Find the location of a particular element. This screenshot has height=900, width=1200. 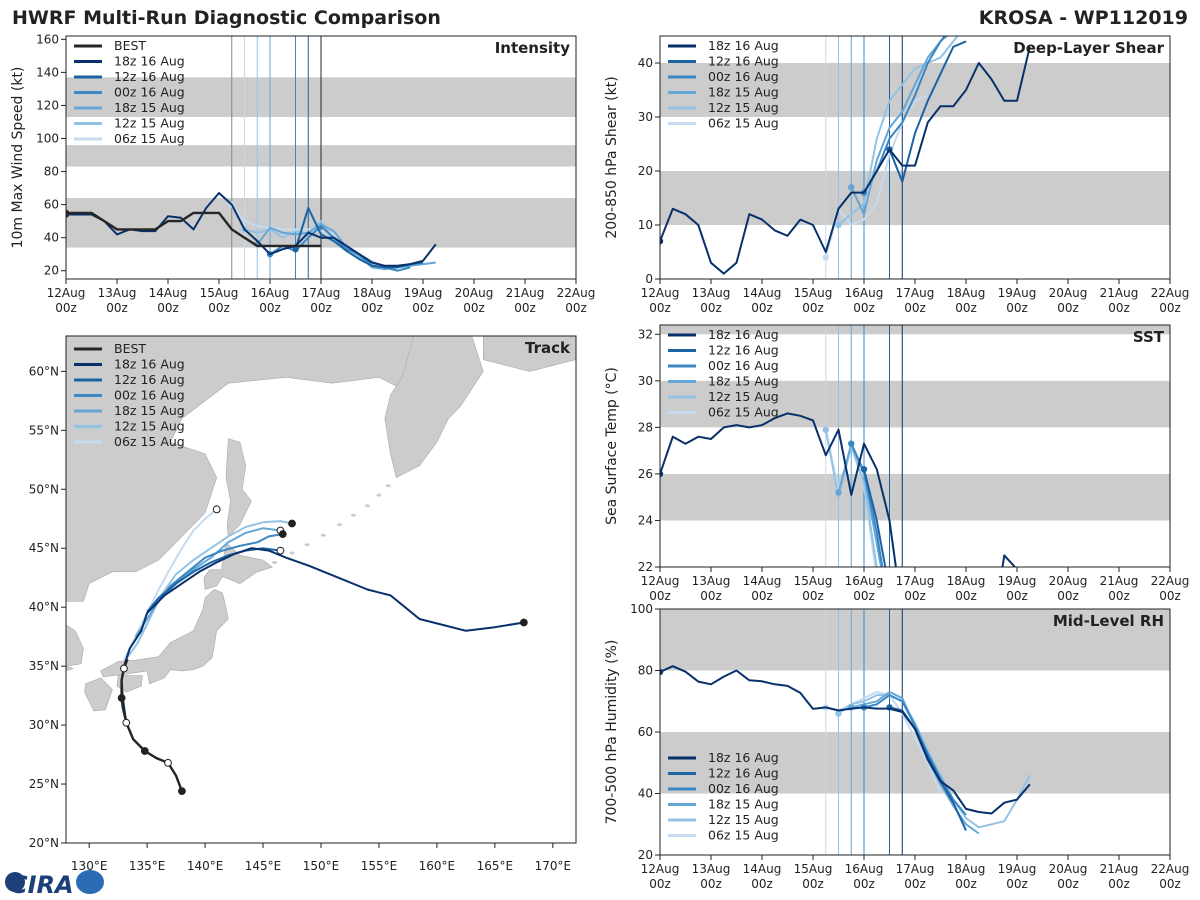

intensity-xtick-date: 12Aug is located at coordinates (66, 293).